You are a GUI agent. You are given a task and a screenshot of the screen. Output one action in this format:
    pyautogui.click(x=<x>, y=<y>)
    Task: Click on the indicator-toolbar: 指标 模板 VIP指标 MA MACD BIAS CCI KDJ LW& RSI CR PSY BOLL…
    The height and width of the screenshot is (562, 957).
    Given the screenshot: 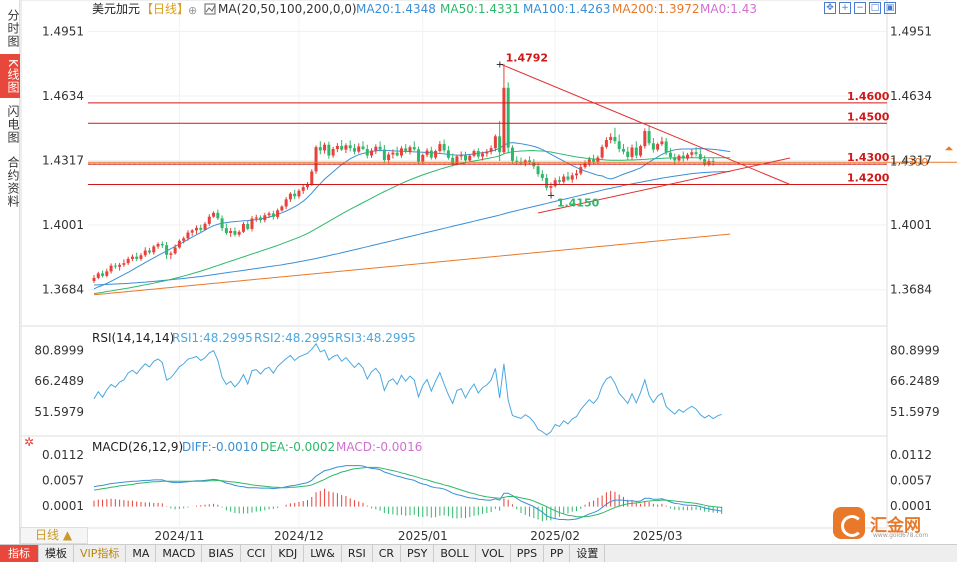 What is the action you would take?
    pyautogui.click(x=478, y=553)
    